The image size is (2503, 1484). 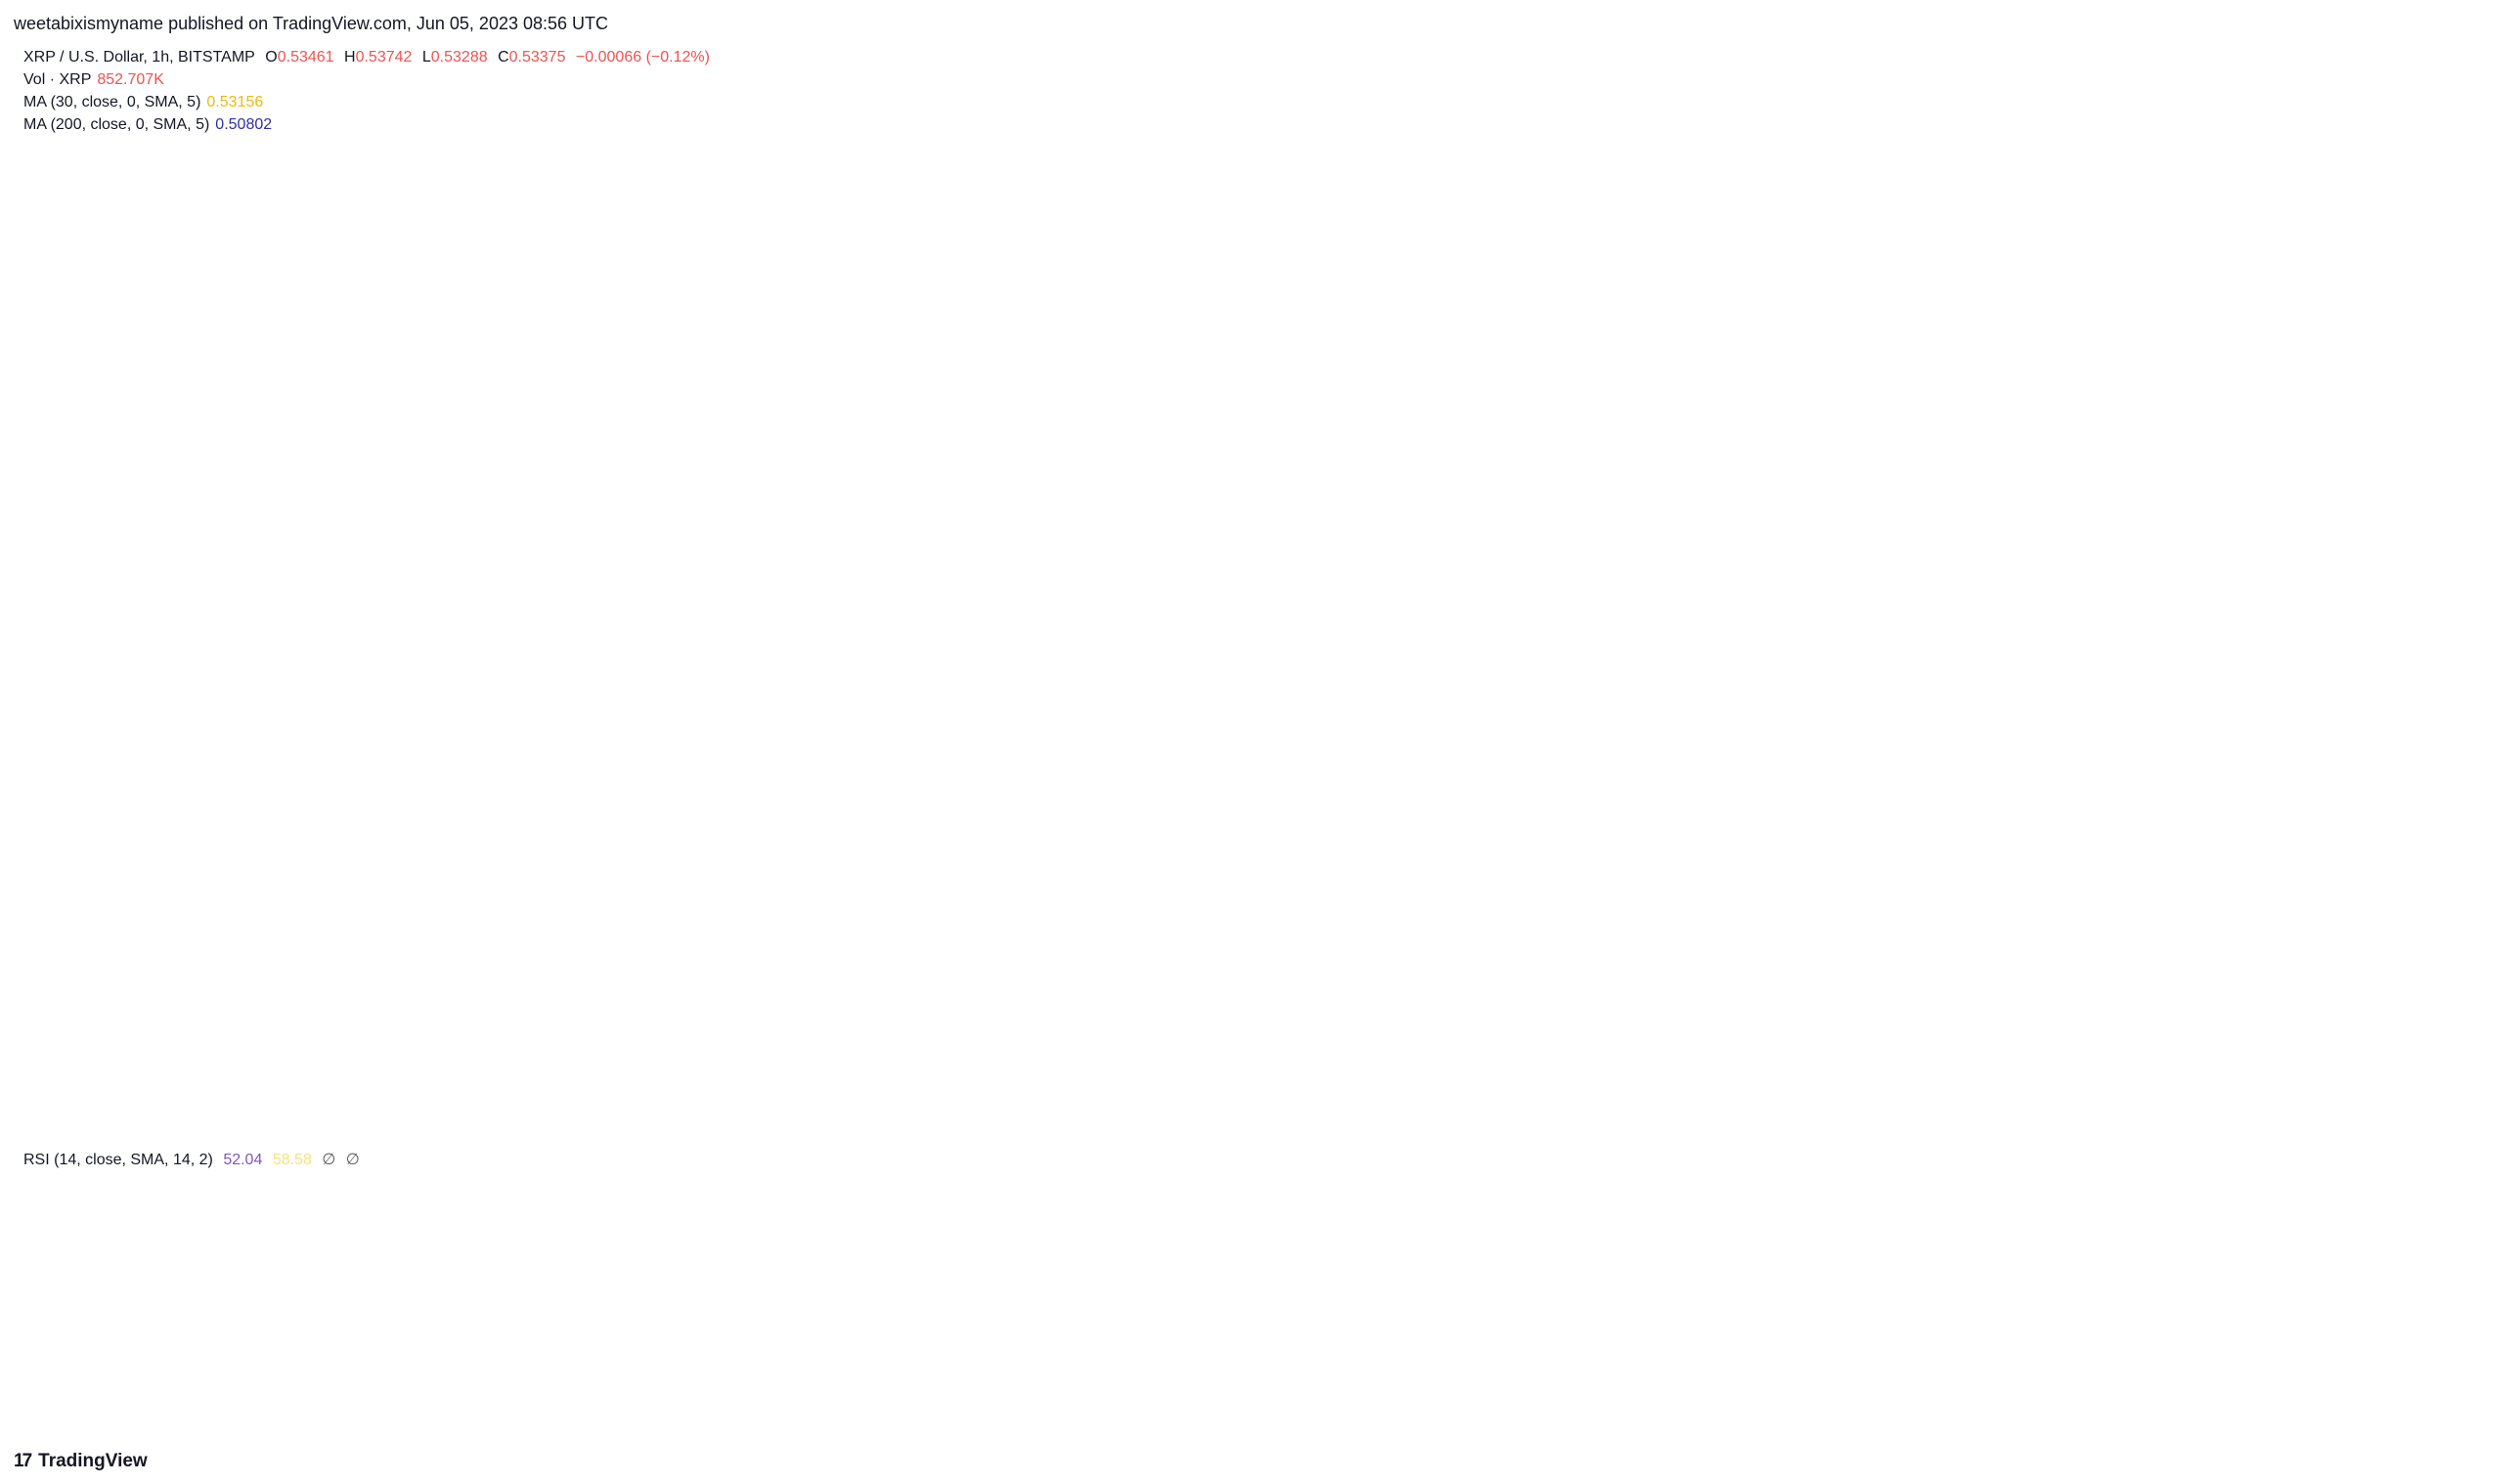 I want to click on price-tick-label: 0.49000, so click(x=2445, y=706).